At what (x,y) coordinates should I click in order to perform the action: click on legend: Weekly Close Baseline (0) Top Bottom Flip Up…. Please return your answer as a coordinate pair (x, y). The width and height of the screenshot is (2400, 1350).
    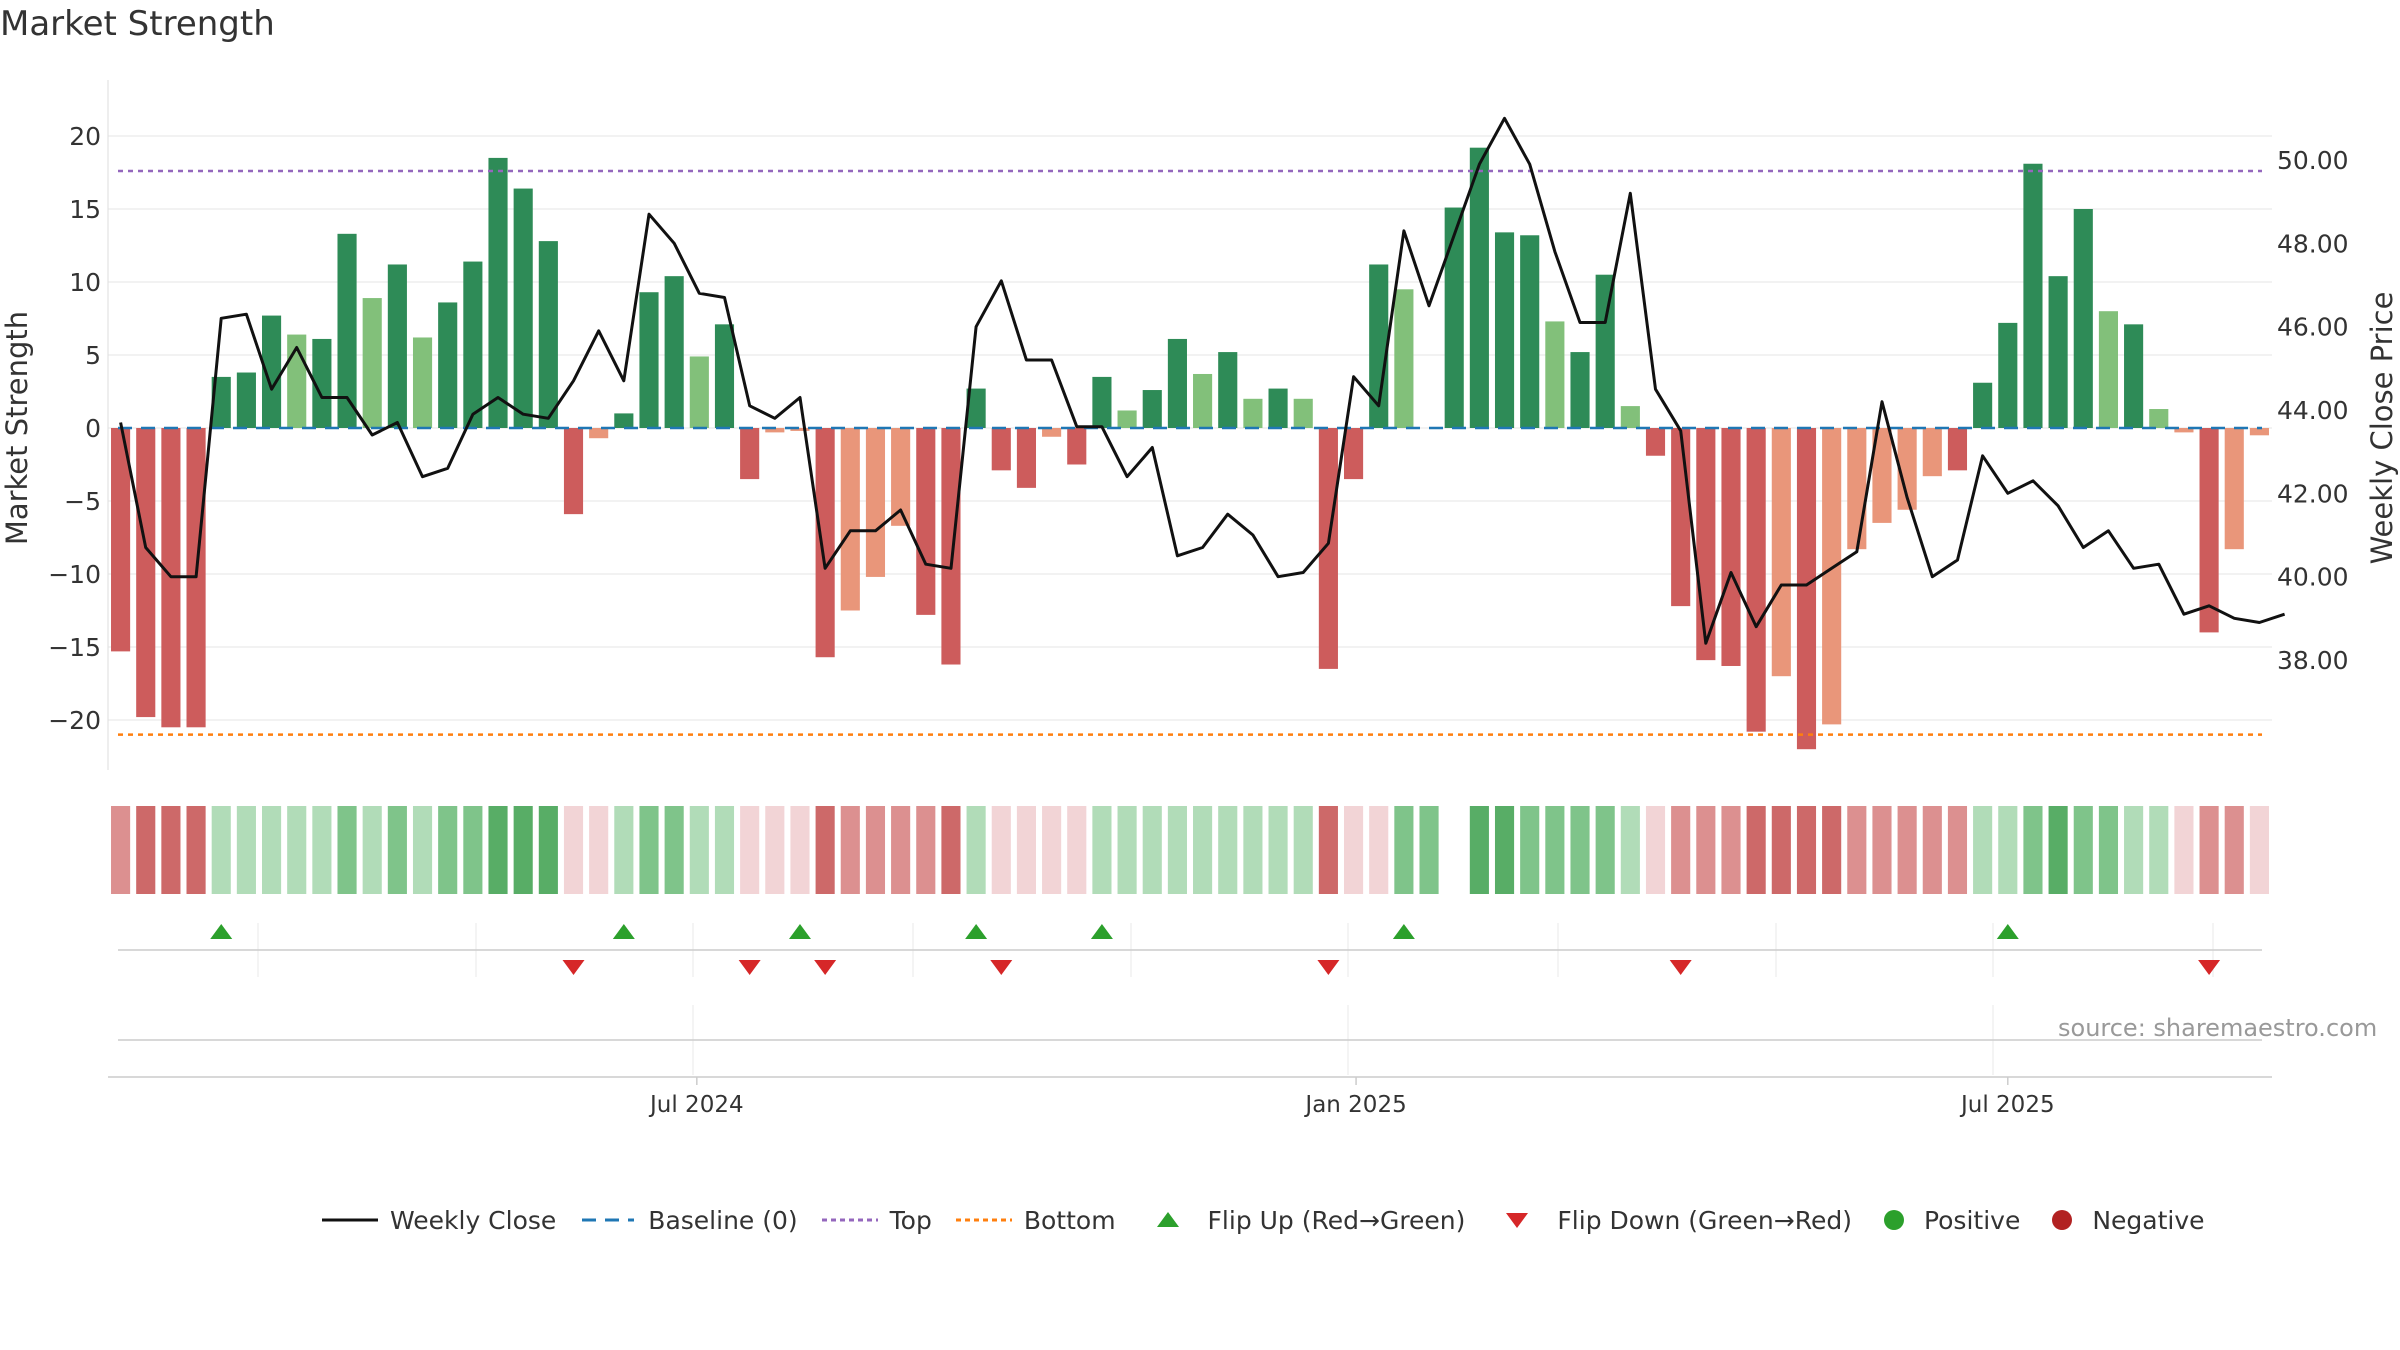
    Looking at the image, I should click on (1273, 1220).